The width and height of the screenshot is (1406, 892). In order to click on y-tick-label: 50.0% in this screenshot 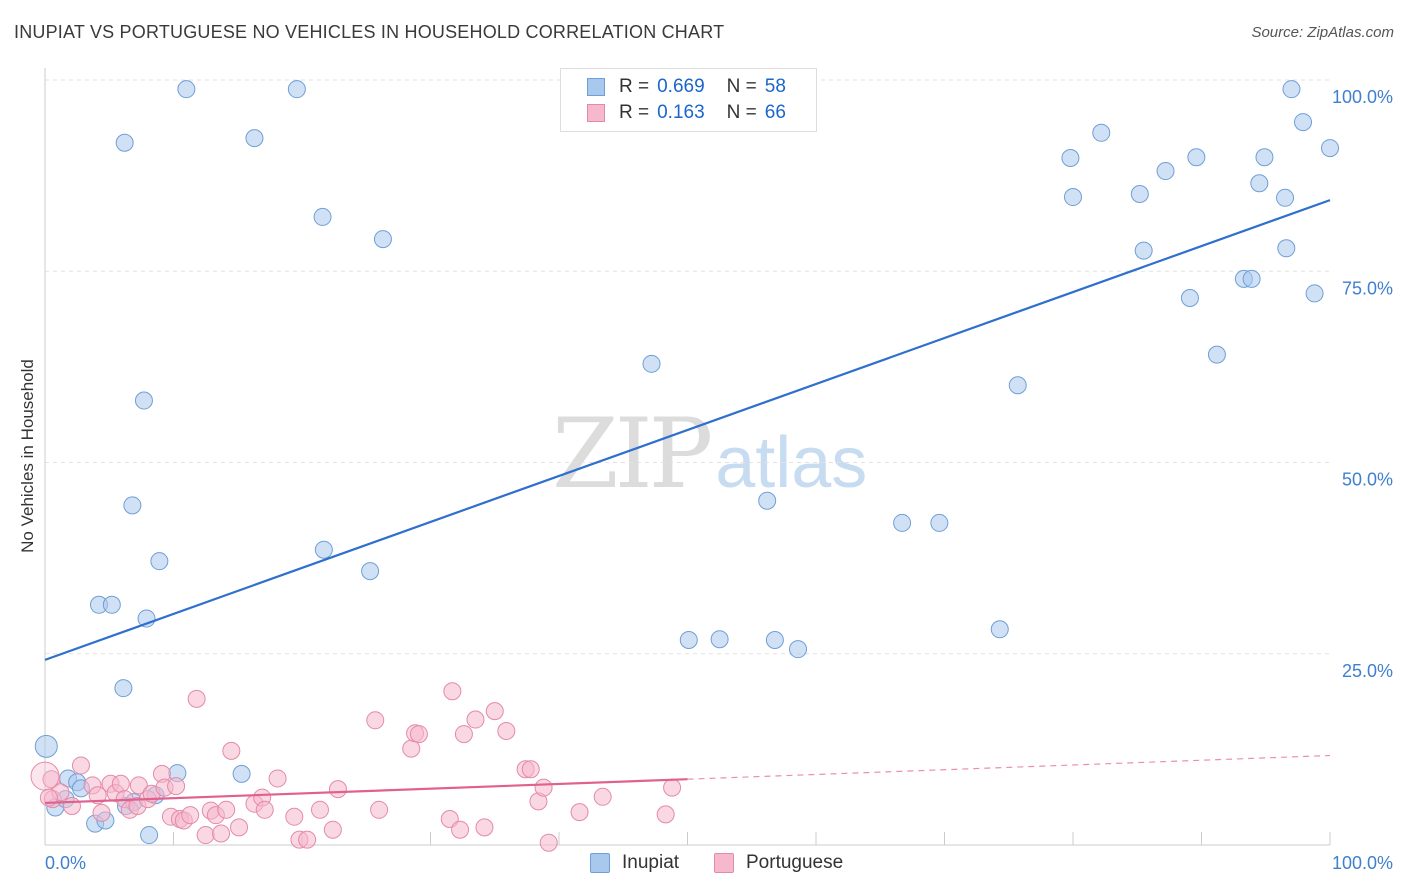, I will do `click(1367, 480)`.